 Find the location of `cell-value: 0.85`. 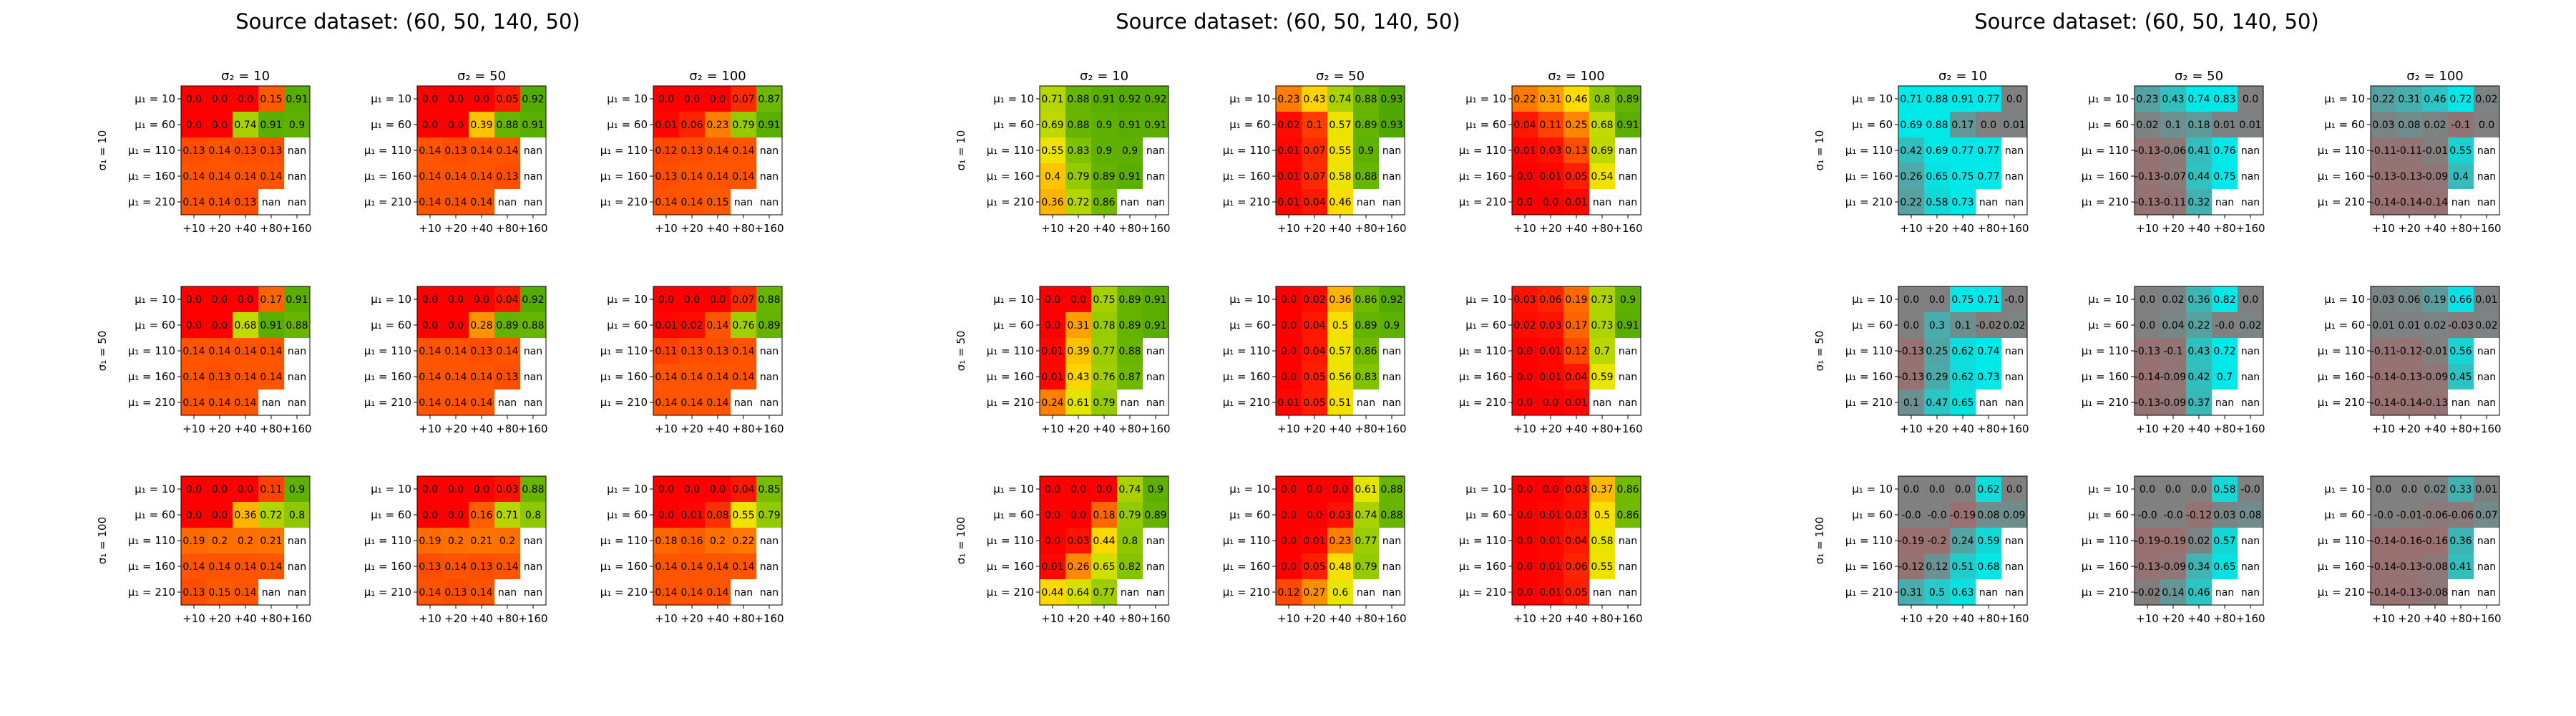

cell-value: 0.85 is located at coordinates (769, 489).